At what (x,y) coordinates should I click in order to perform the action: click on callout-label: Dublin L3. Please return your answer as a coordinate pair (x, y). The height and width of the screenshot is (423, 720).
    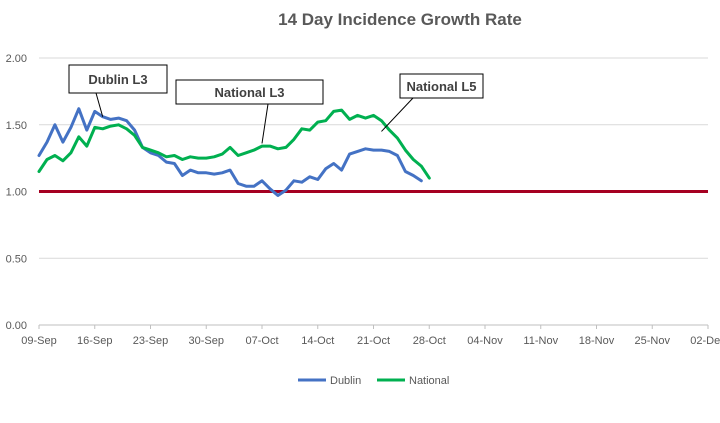
    Looking at the image, I should click on (117, 79).